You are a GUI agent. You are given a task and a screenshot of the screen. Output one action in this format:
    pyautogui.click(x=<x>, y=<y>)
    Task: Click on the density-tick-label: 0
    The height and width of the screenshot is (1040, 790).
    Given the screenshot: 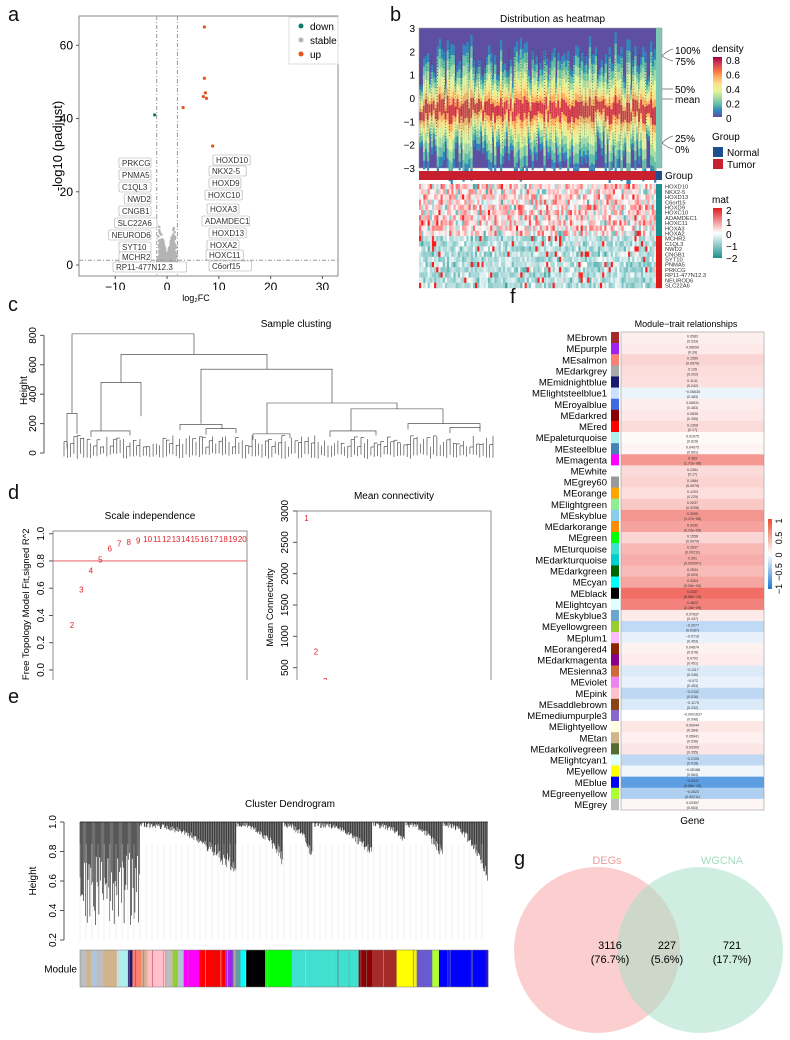 What is the action you would take?
    pyautogui.click(x=729, y=119)
    